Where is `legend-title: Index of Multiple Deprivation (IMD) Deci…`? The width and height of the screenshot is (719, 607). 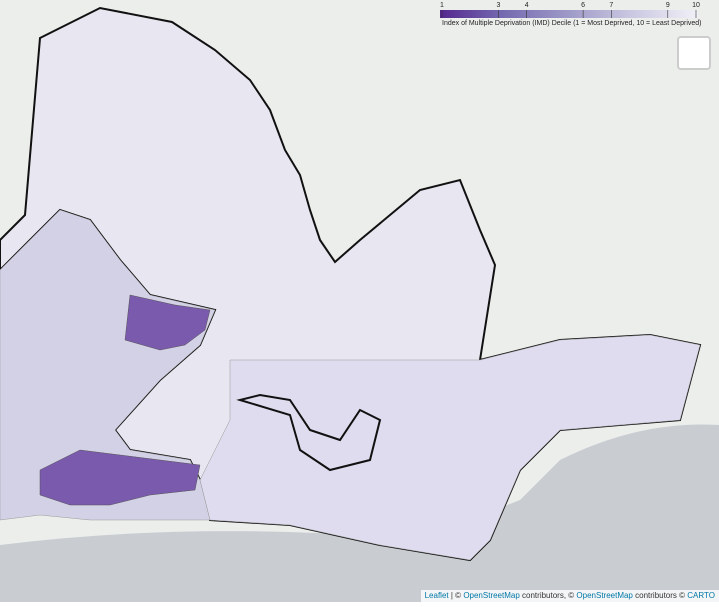
legend-title: Index of Multiple Deprivation (IMD) Deci… is located at coordinates (572, 23).